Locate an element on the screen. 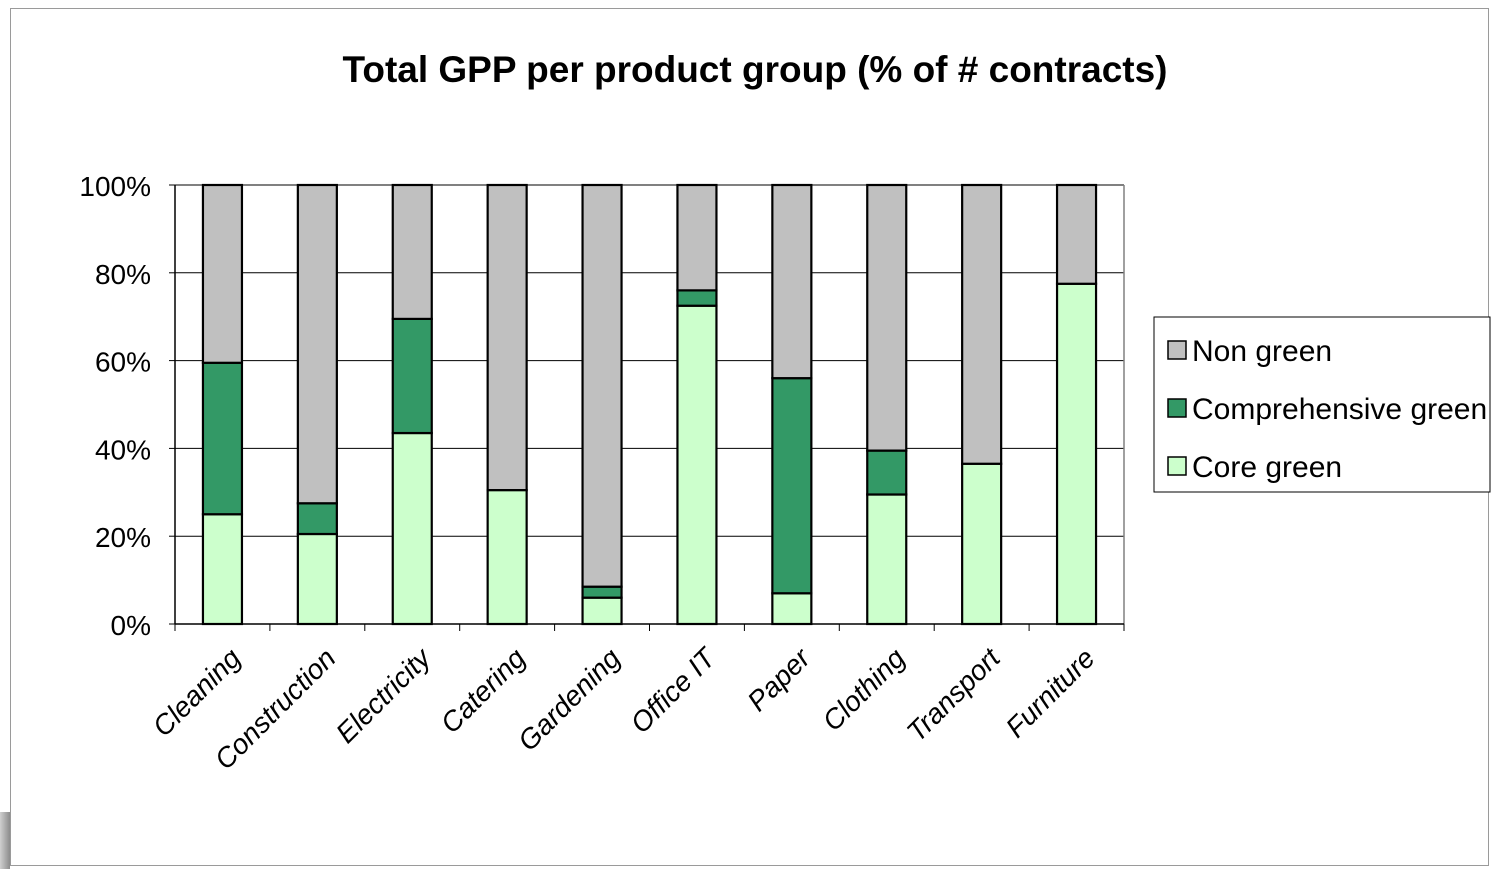 This screenshot has width=1492, height=869. y-tick-label: 100% is located at coordinates (115, 186).